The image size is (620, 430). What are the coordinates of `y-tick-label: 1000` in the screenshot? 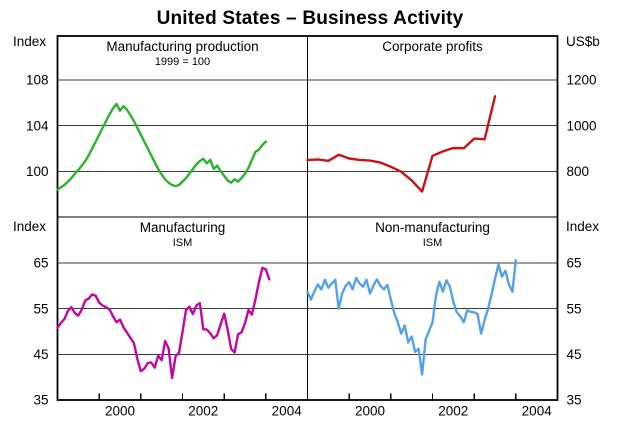 It's located at (582, 125).